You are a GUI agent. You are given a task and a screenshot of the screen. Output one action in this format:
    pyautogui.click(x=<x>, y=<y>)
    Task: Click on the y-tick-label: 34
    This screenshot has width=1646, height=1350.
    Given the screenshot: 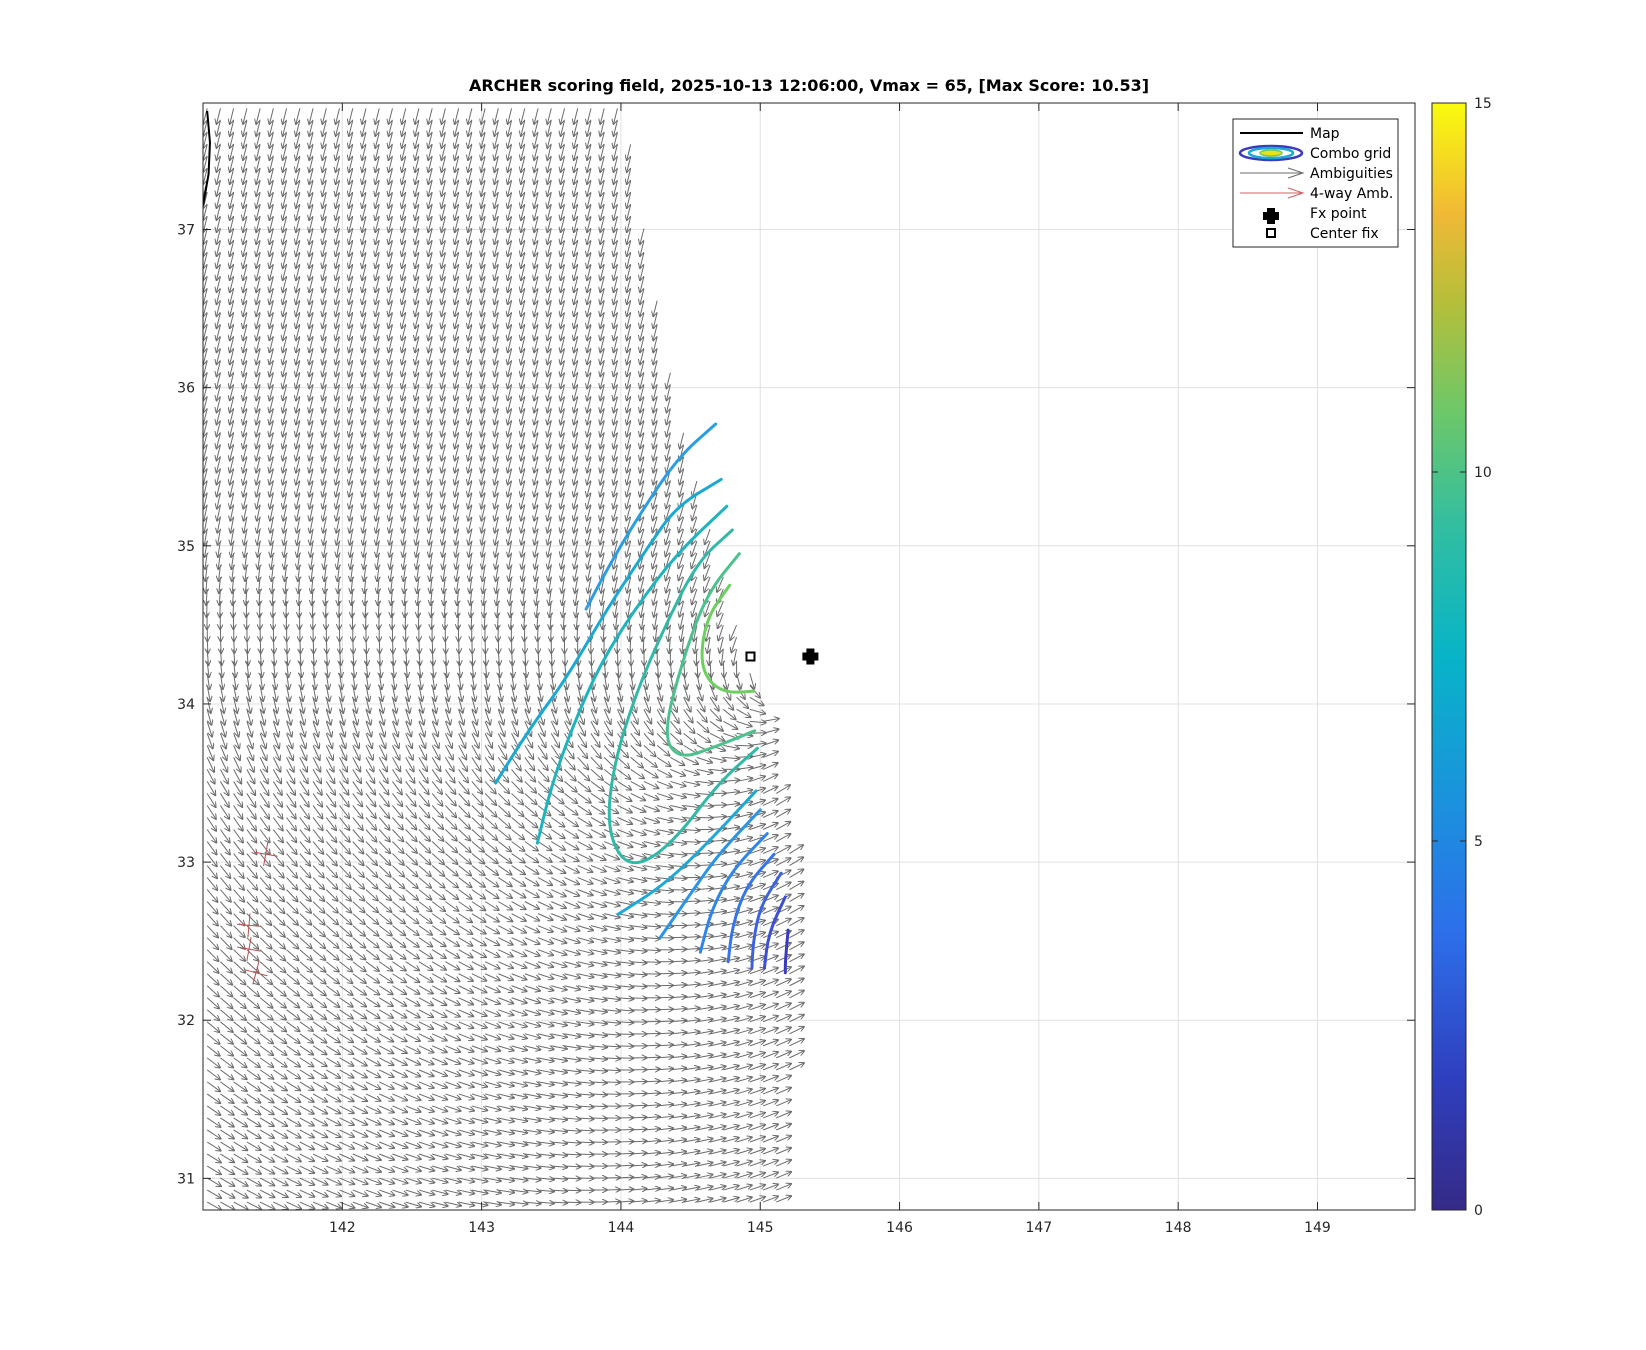 What is the action you would take?
    pyautogui.click(x=186, y=705)
    